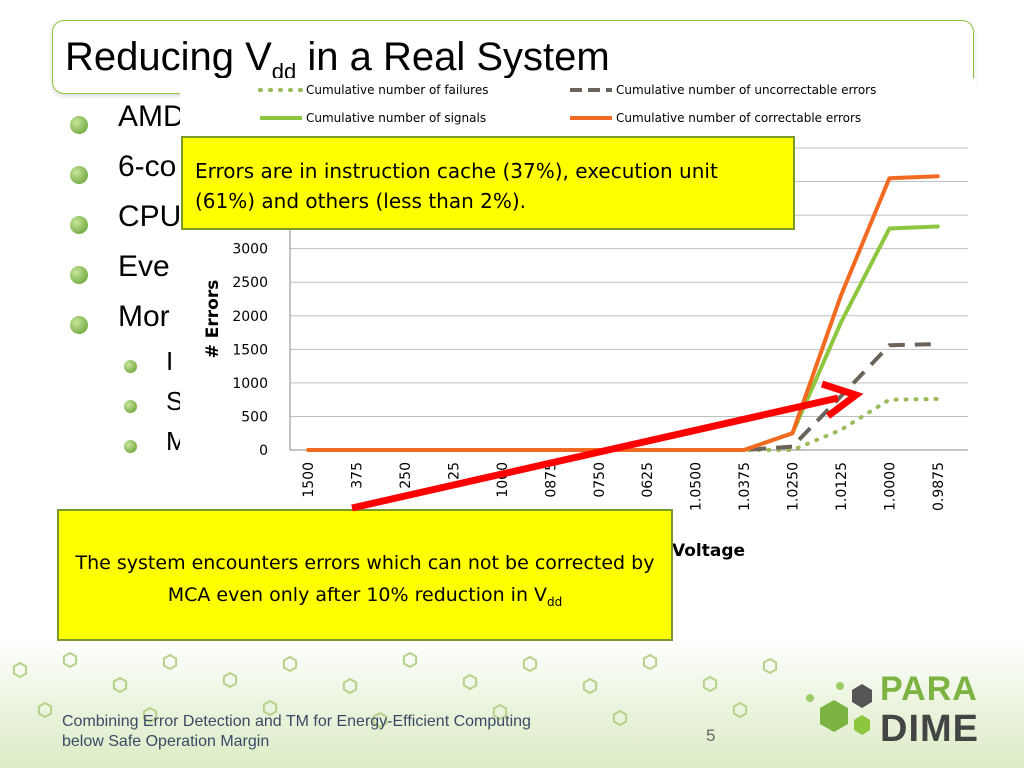  I want to click on paradime-logo, so click(839, 708).